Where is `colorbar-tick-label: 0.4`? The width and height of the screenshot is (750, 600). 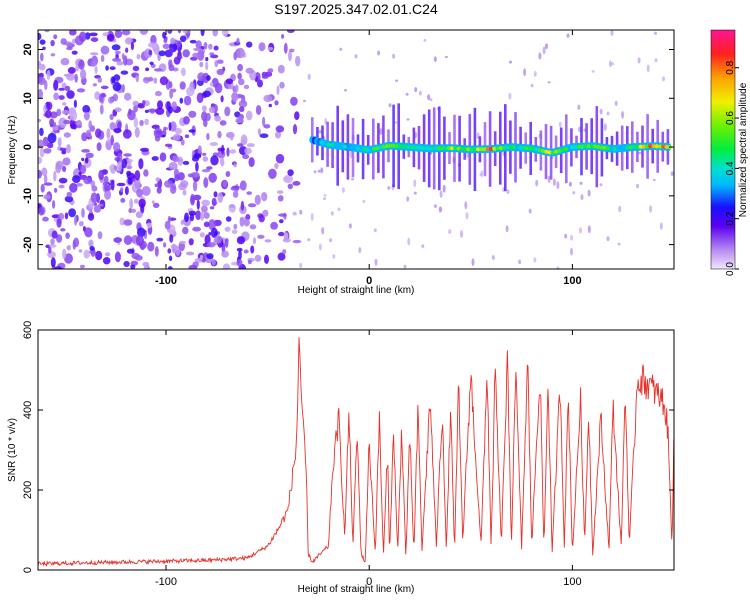 colorbar-tick-label: 0.4 is located at coordinates (730, 168).